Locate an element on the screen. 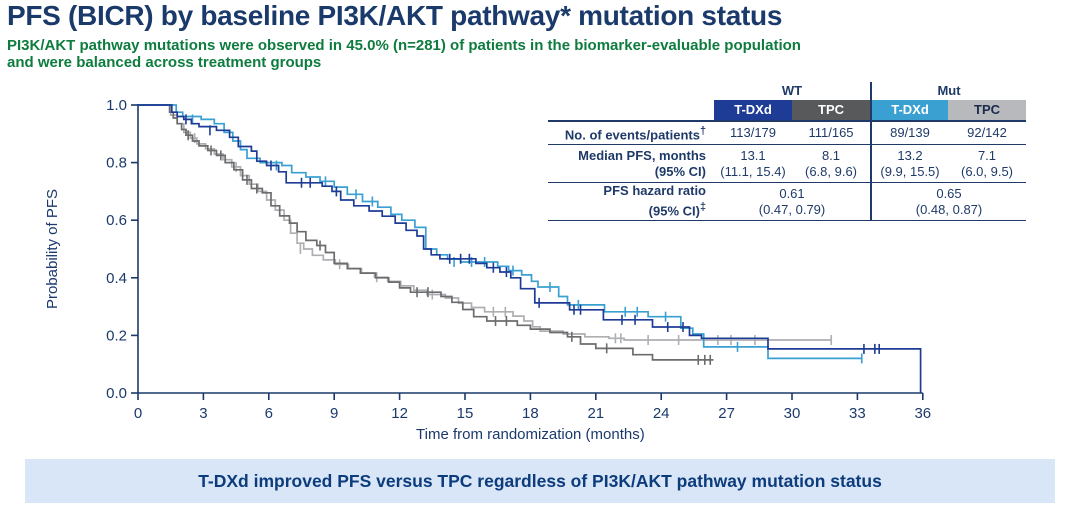  hr-wt: 0.61 (0.47, 0.79) is located at coordinates (792, 201).